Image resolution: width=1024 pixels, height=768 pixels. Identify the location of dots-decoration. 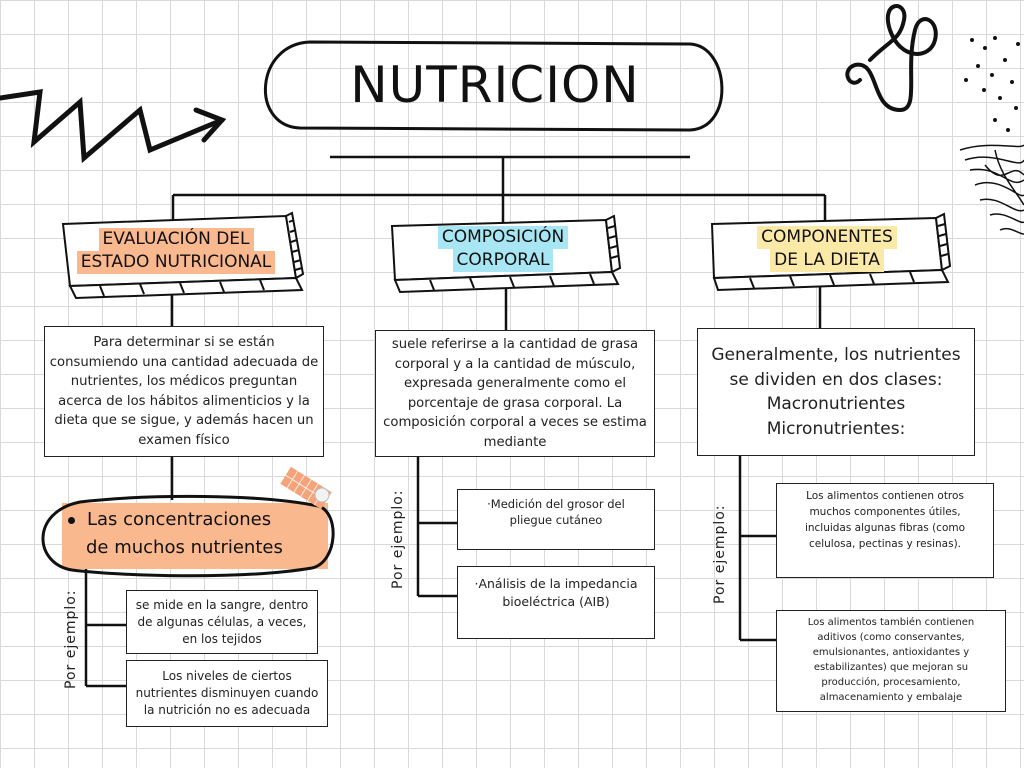
(992, 84).